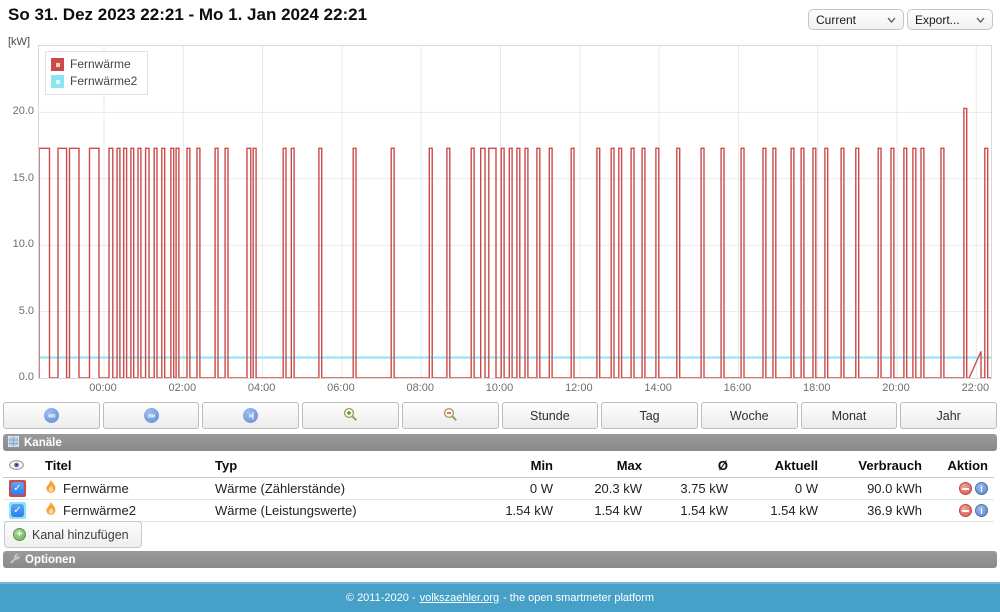 This screenshot has width=1000, height=612. What do you see at coordinates (836, 19) in the screenshot?
I see `view-select-value: Current` at bounding box center [836, 19].